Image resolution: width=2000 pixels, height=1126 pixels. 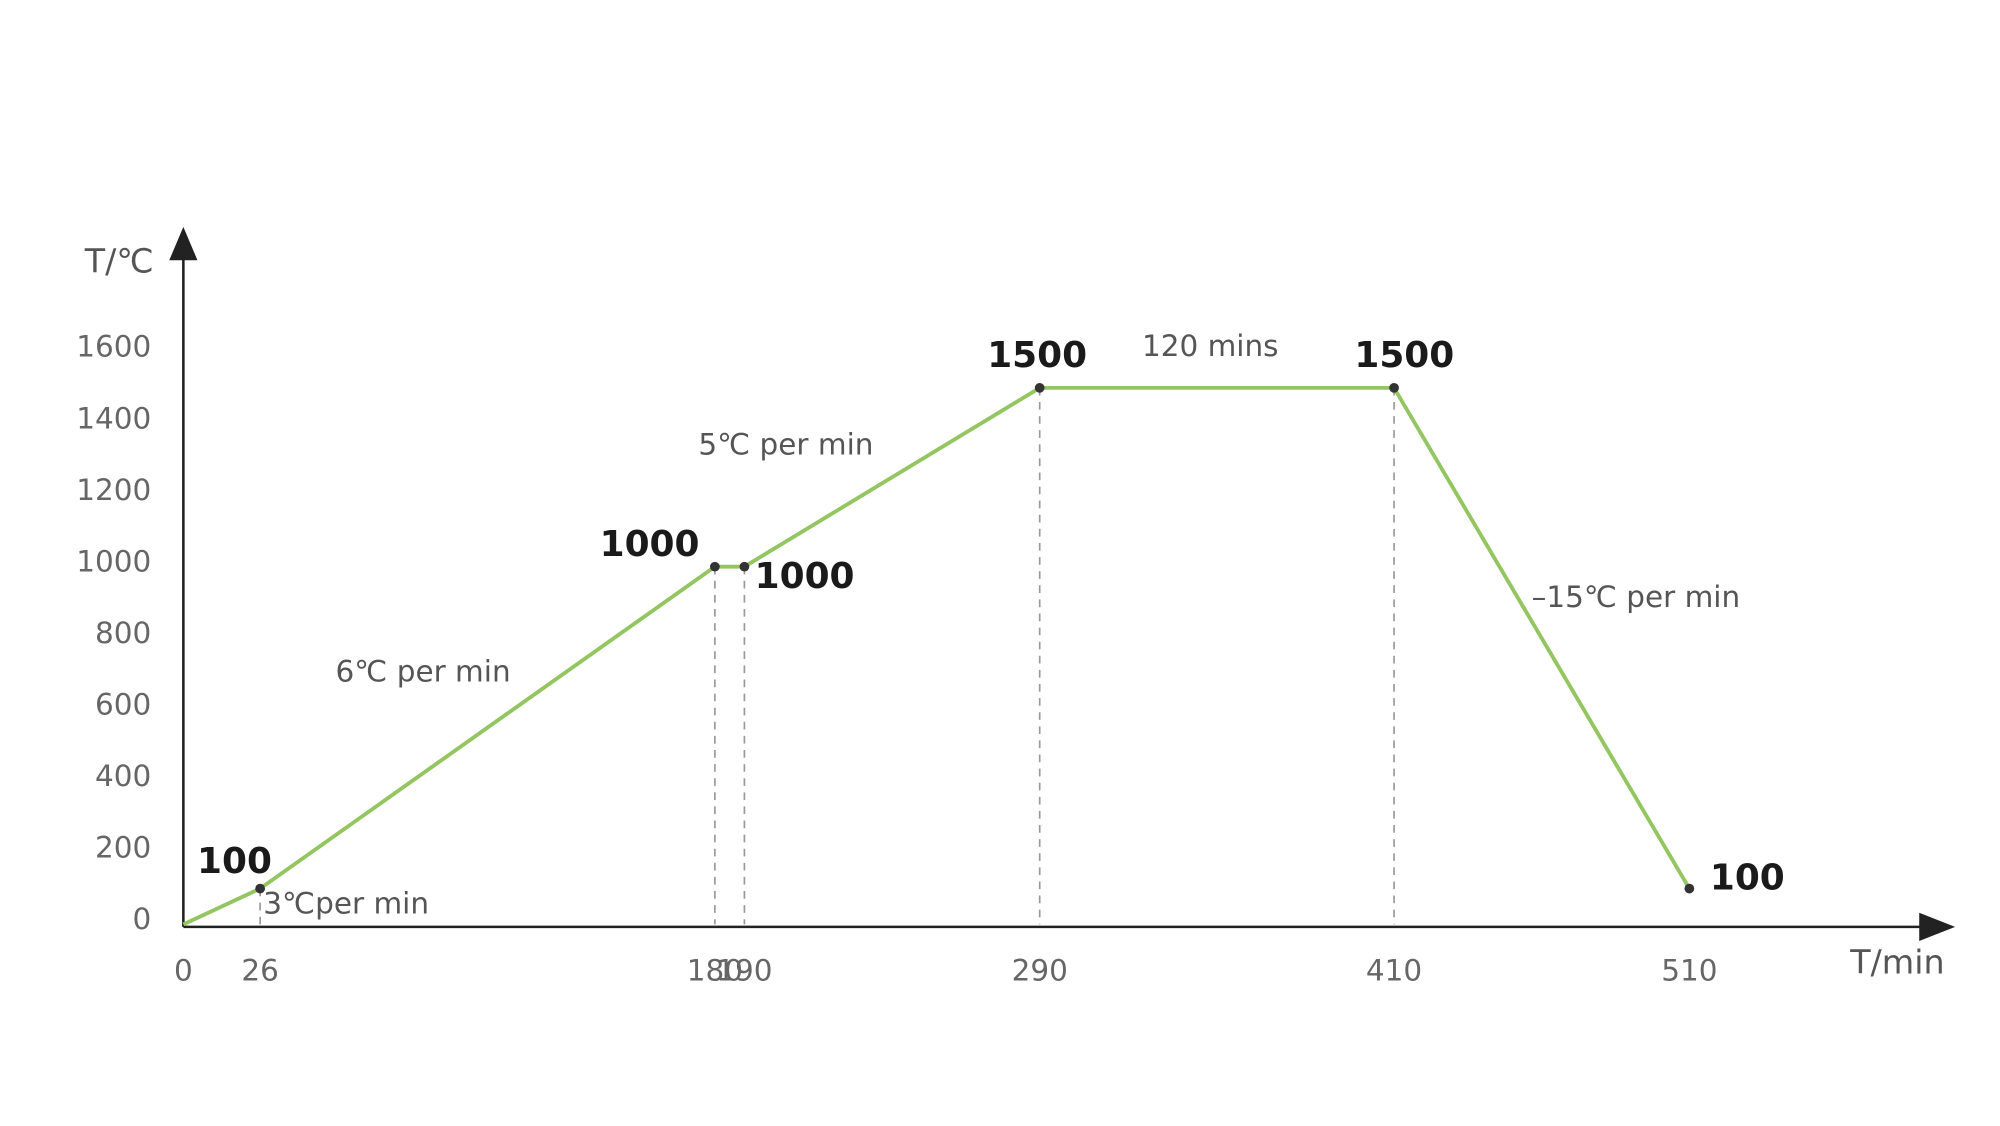 What do you see at coordinates (1636, 597) in the screenshot?
I see `annotation: –15℃ per min` at bounding box center [1636, 597].